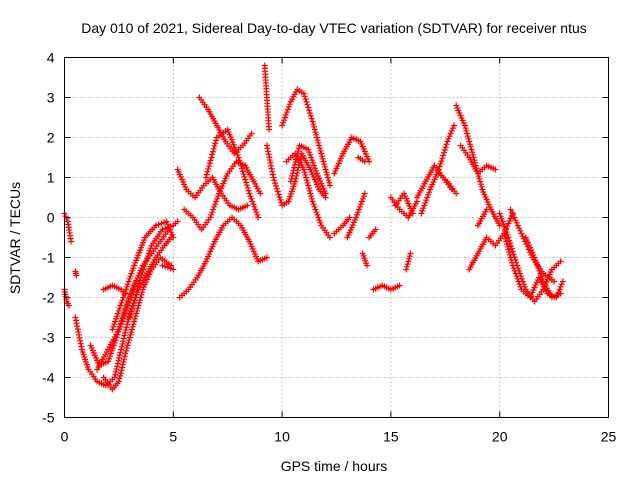 The height and width of the screenshot is (480, 640). I want to click on y-tick-label: 1, so click(51, 178).